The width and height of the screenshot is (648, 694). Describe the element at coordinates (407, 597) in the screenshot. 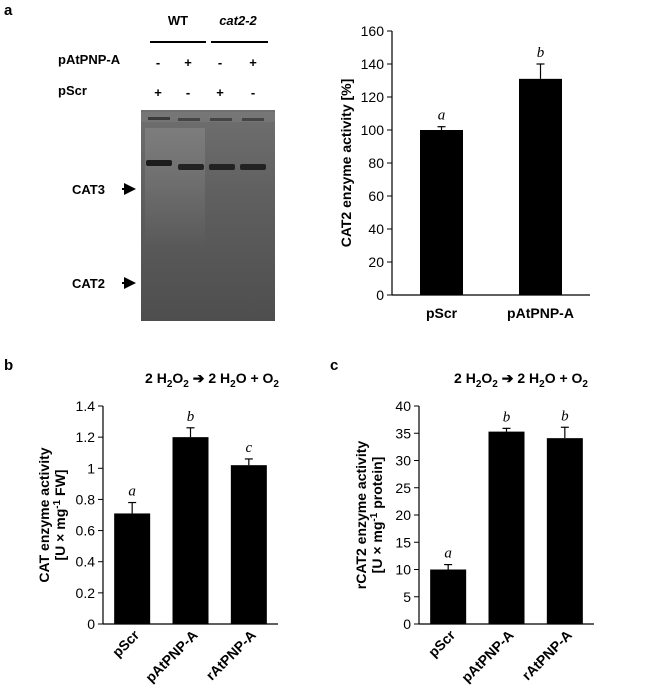

I see `y-tick-label: 5` at that location.